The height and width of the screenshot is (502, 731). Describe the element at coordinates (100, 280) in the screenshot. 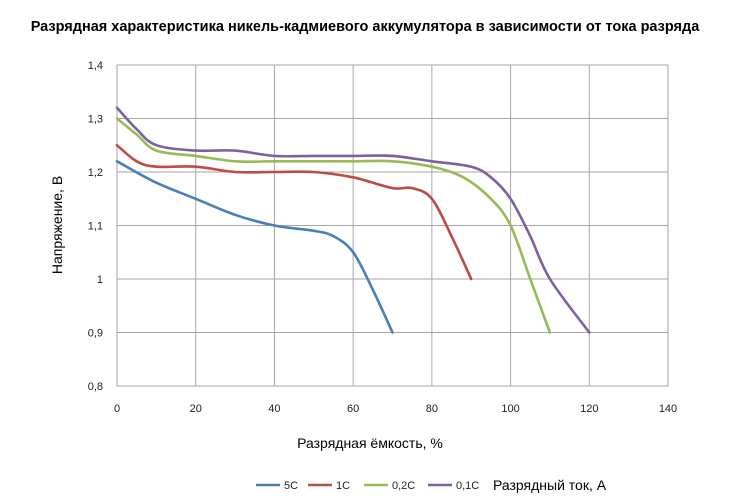

I see `y-tick-label: 1` at that location.